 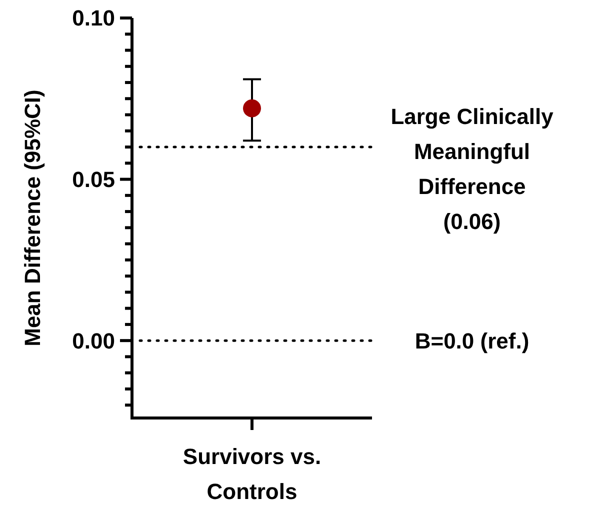 What do you see at coordinates (252, 474) in the screenshot?
I see `x-tick-label: Survivors vs. Controls` at bounding box center [252, 474].